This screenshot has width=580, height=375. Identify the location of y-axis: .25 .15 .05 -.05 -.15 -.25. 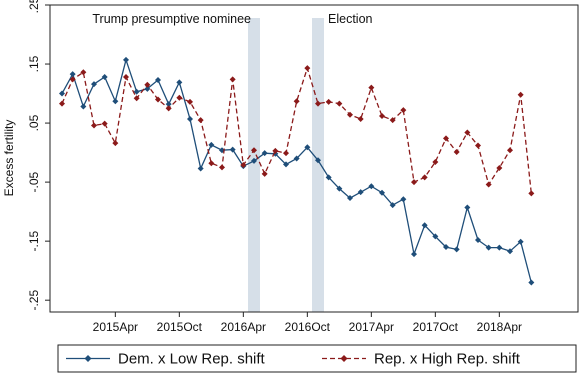
(38, 155).